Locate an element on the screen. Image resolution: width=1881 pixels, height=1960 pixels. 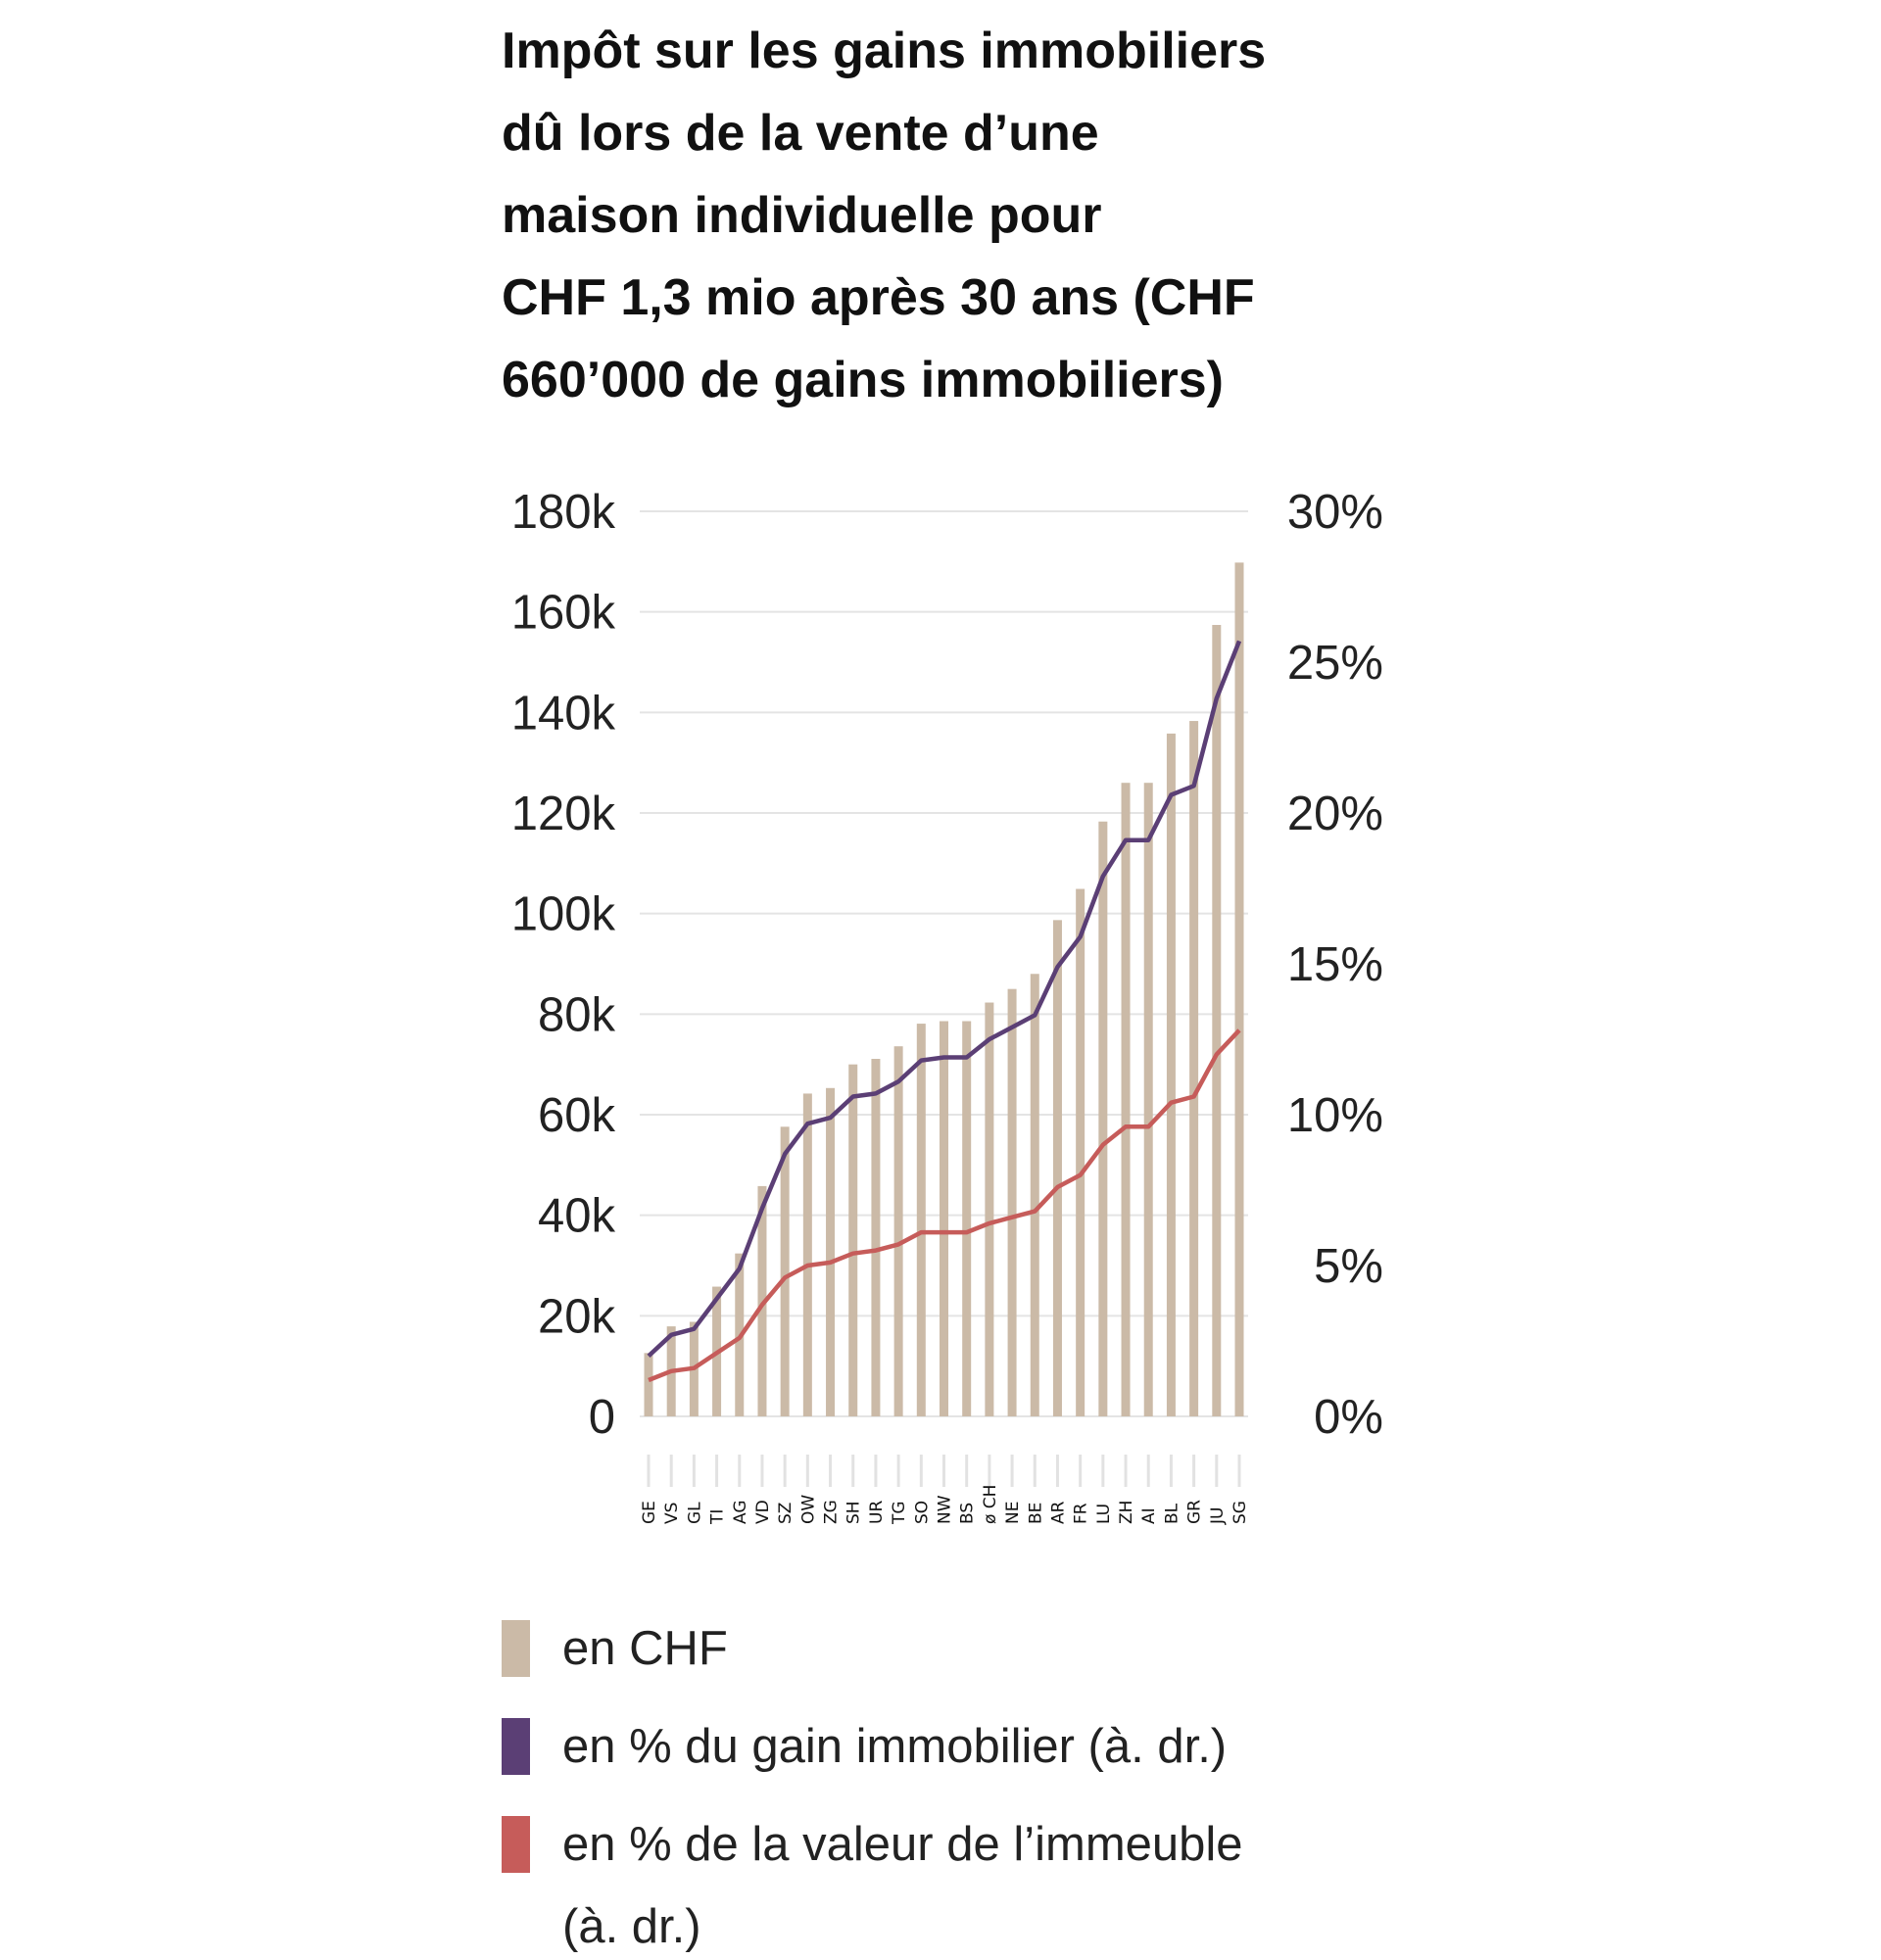
left-axis-tick-label: 20k is located at coordinates (577, 1316).